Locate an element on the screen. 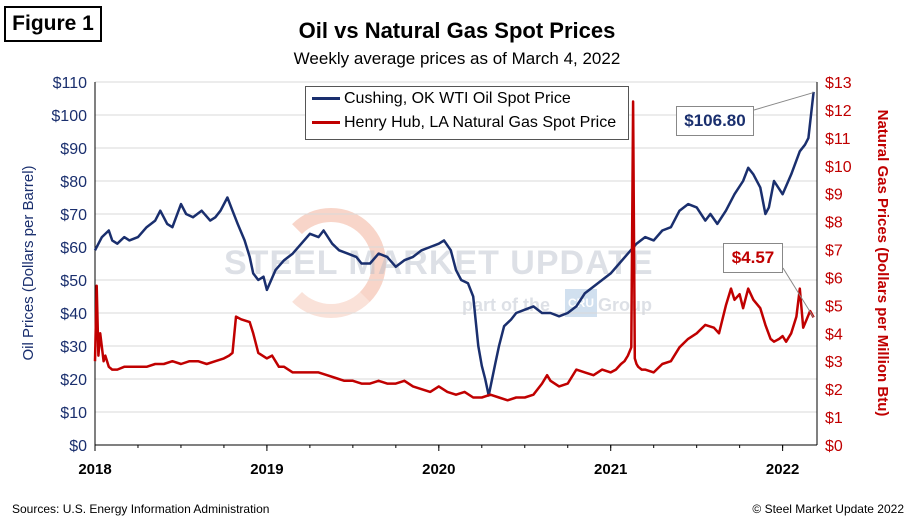 Image resolution: width=914 pixels, height=521 pixels. legend-swatch-gas is located at coordinates (326, 123).